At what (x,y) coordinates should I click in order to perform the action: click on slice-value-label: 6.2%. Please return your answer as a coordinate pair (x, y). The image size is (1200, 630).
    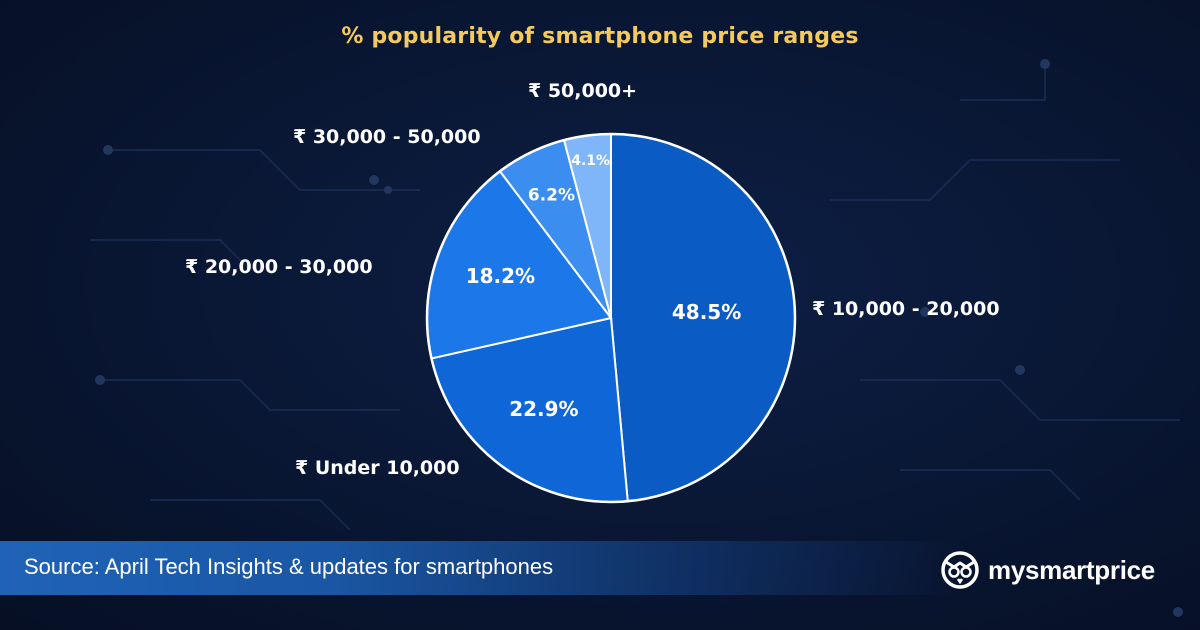
    Looking at the image, I should click on (551, 196).